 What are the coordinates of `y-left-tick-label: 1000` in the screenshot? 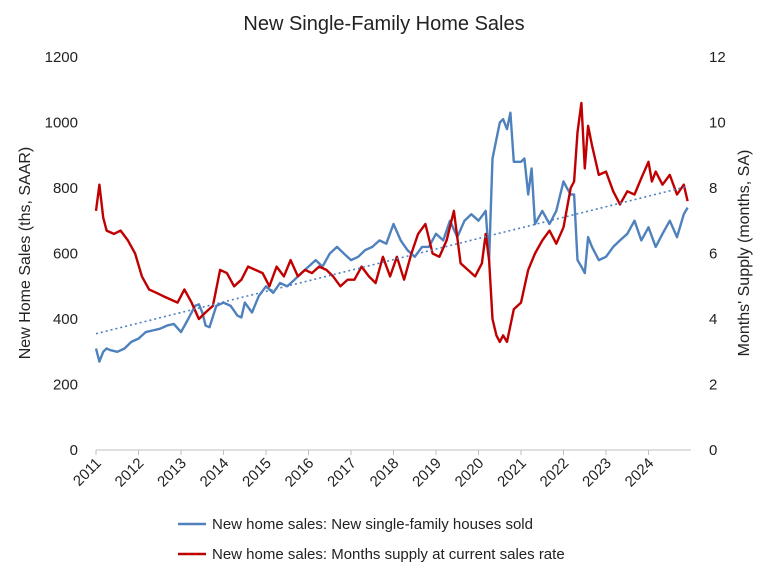 It's located at (61, 123).